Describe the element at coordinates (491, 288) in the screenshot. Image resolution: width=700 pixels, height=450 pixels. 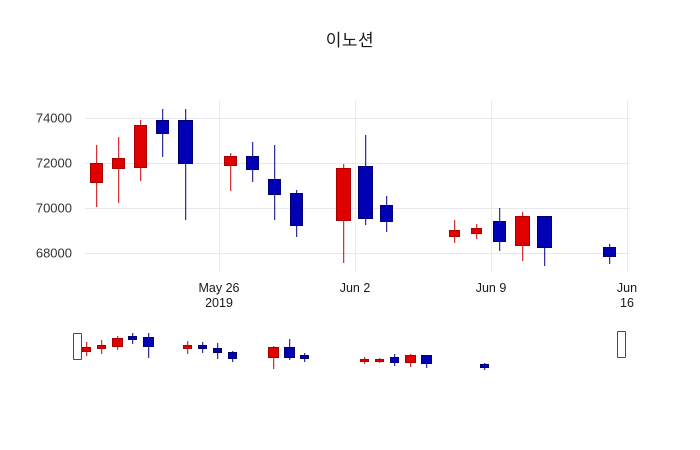
I see `x-tick-label: Jun 9` at that location.